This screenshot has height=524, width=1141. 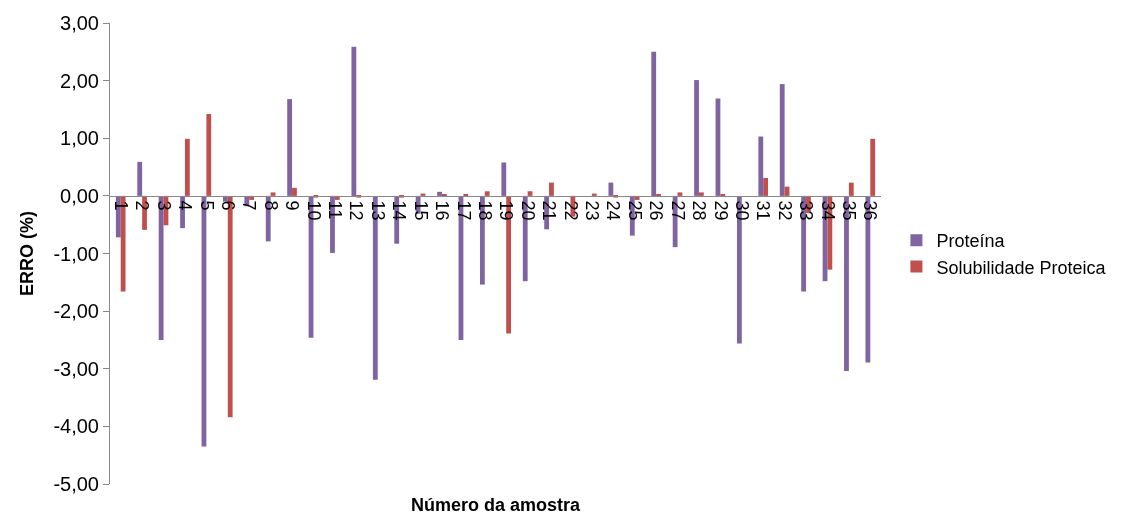 What do you see at coordinates (79, 80) in the screenshot?
I see `y-tick-label: 2,00` at bounding box center [79, 80].